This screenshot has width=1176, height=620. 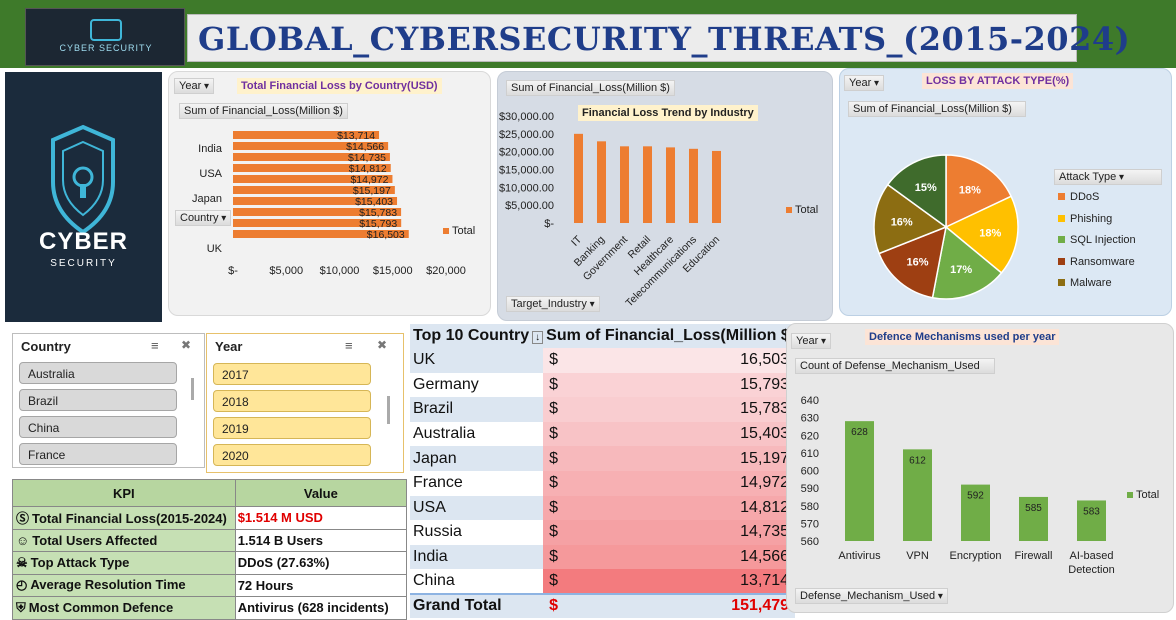 I want to click on pie-slice-label: 18%, so click(x=970, y=190).